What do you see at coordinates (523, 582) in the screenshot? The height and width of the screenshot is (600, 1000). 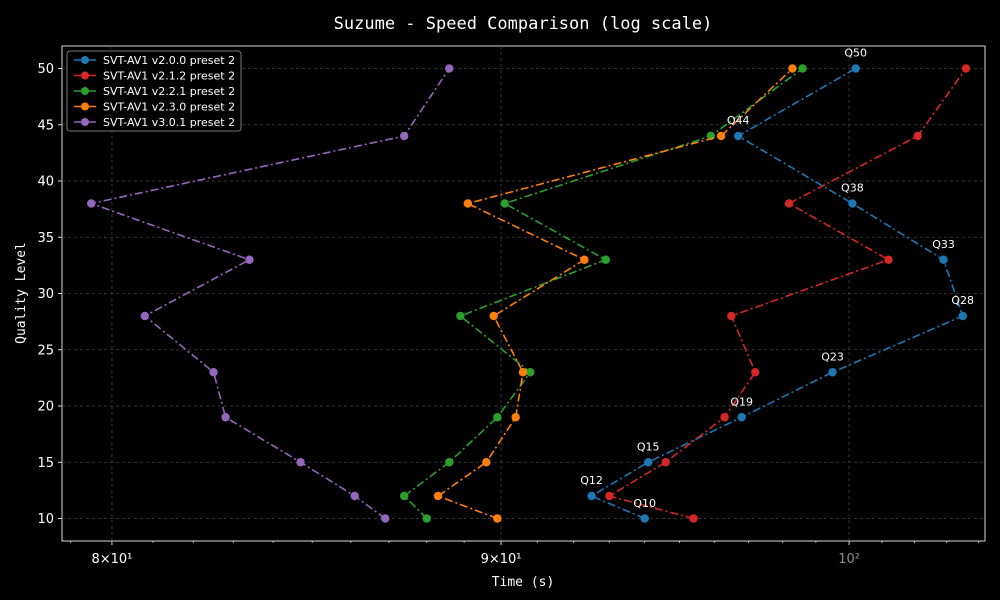 I see `x-axis-label: Time (s)` at bounding box center [523, 582].